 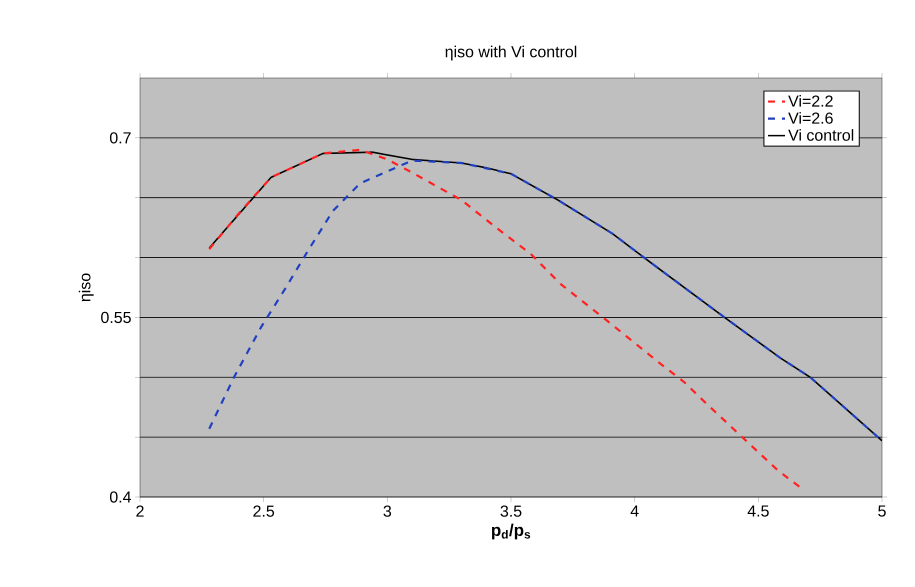 What do you see at coordinates (634, 511) in the screenshot?
I see `x-tick-label: 4` at bounding box center [634, 511].